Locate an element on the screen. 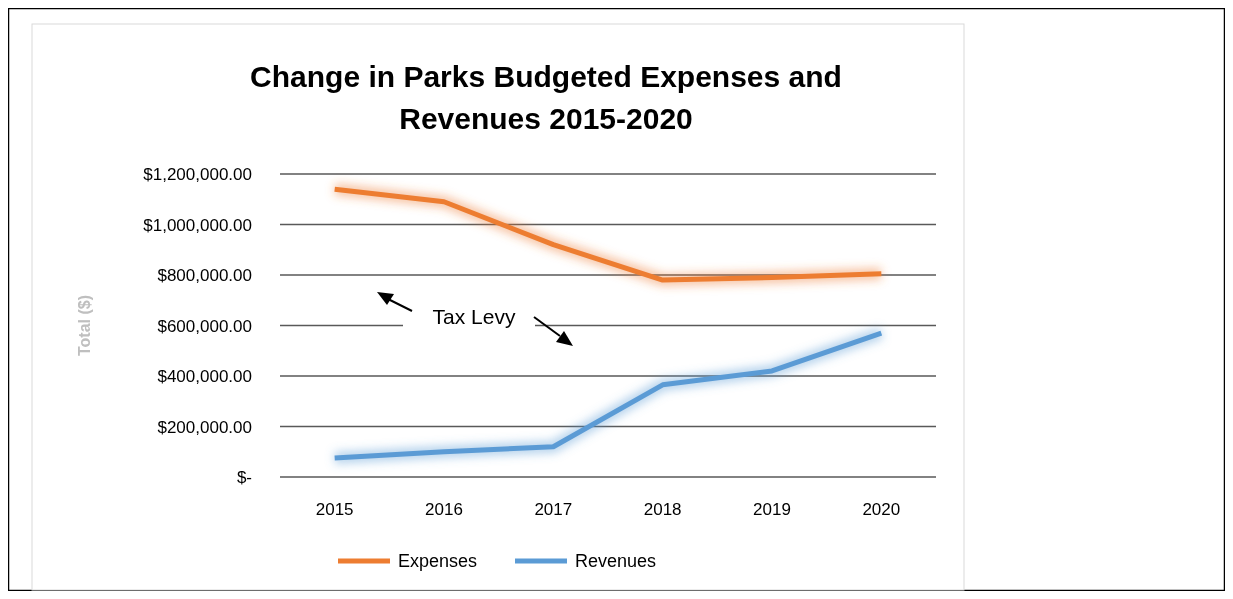 The image size is (1233, 599). y-tick-label: $400,000.00 is located at coordinates (204, 376).